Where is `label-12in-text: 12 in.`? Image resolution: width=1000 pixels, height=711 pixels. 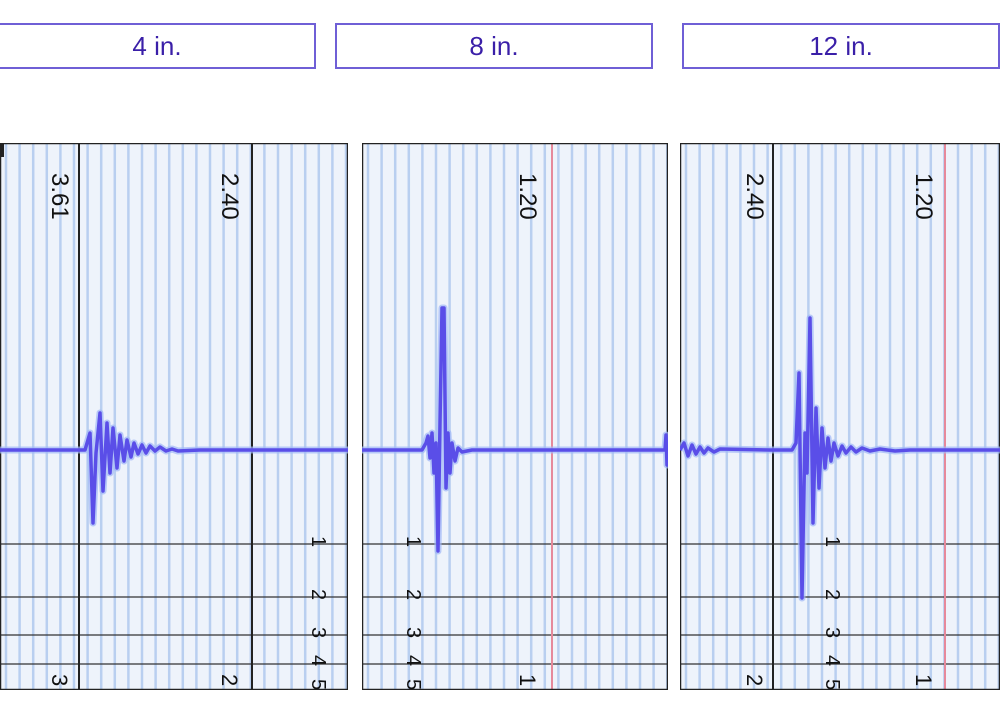
label-12in-text: 12 in. is located at coordinates (841, 45).